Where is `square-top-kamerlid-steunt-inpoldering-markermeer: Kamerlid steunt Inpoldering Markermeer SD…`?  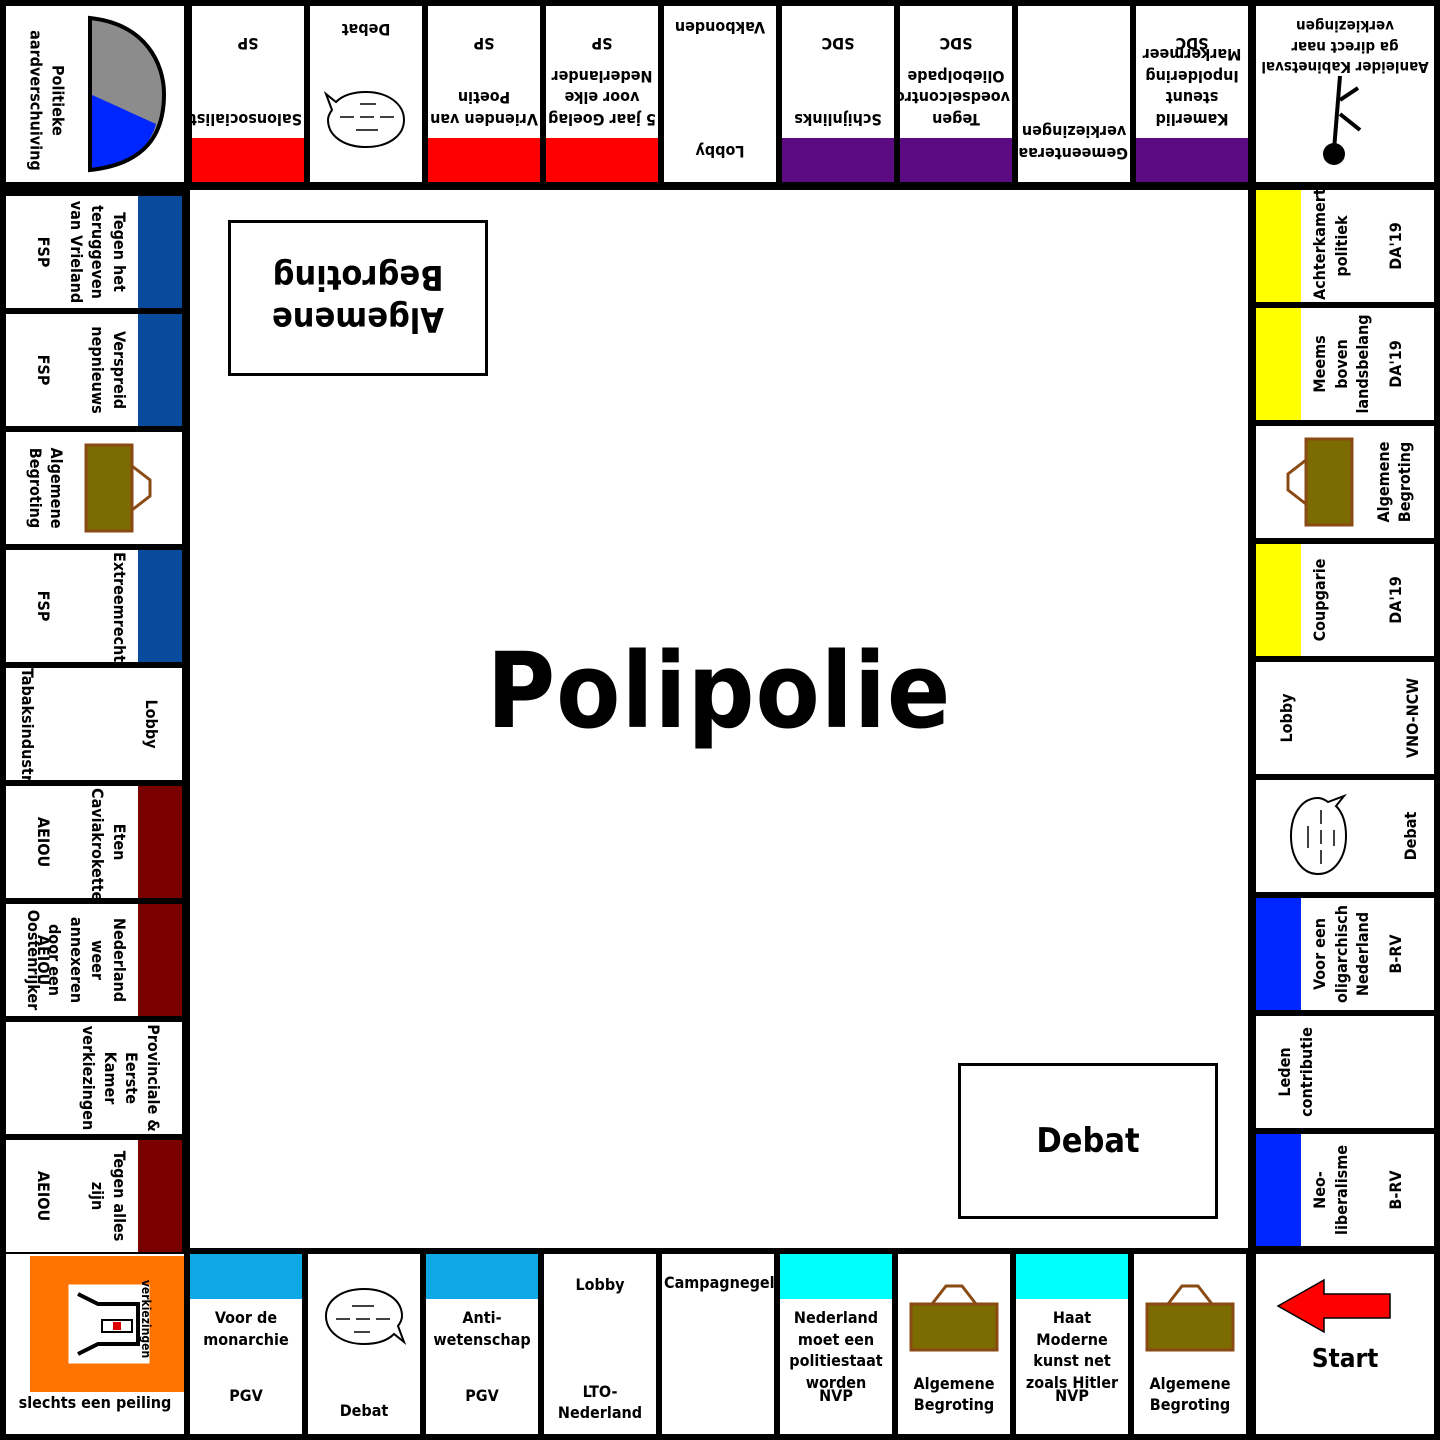 square-top-kamerlid-steunt-inpoldering-markermeer: Kamerlid steunt Inpoldering Markermeer SD… is located at coordinates (1192, 94).